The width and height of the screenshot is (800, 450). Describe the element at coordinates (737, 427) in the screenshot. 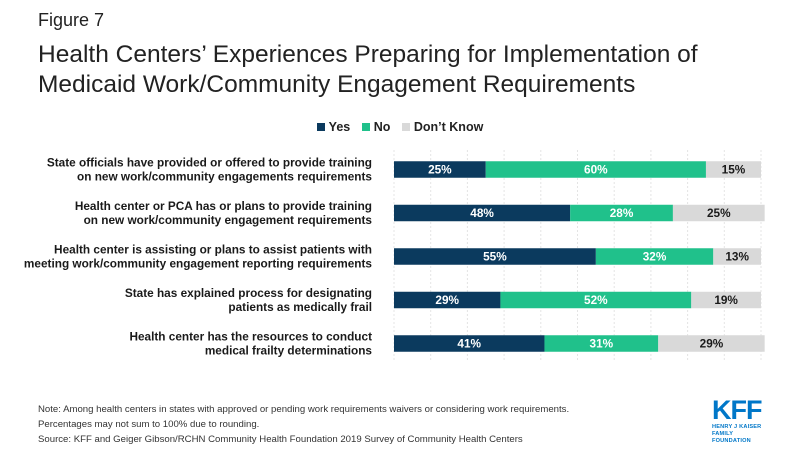

I see `kff-logo-line-1: HENRY J KAISER` at that location.